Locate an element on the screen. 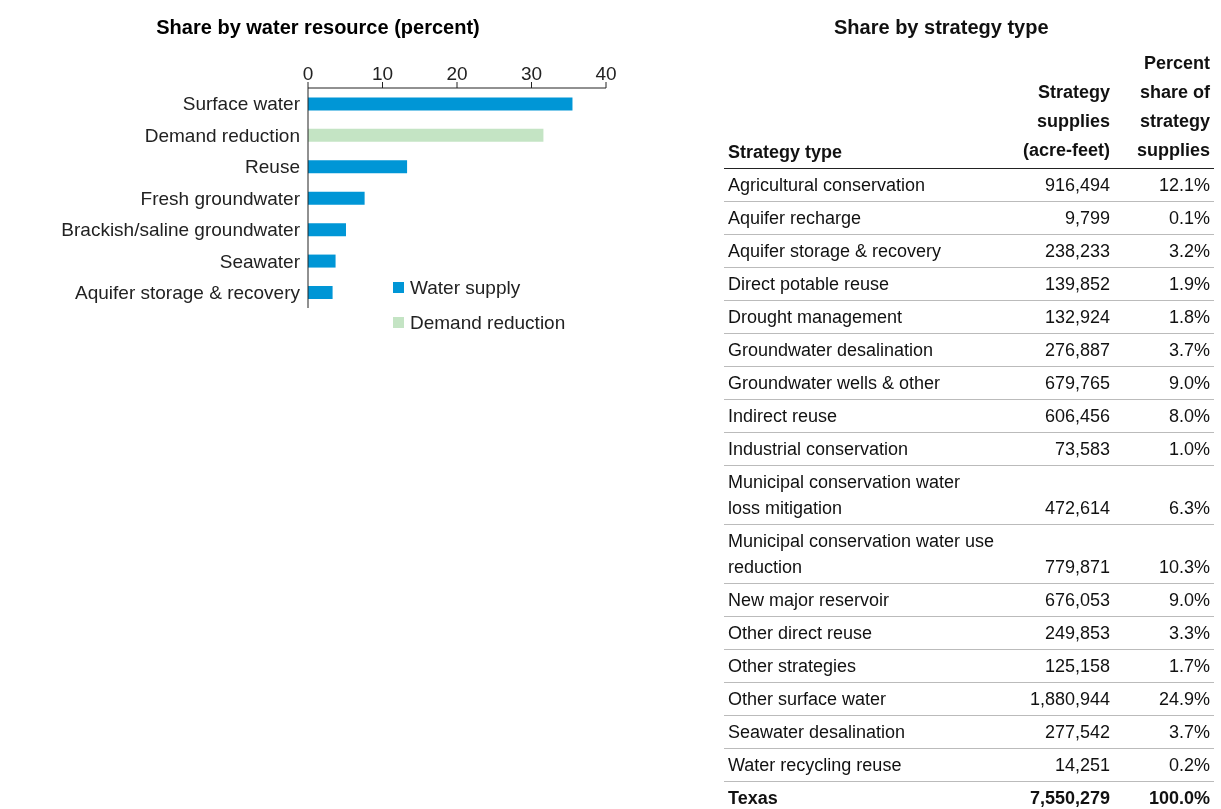 Image resolution: width=1221 pixels, height=809 pixels. data-label: 7,550,279 is located at coordinates (1069, 798).